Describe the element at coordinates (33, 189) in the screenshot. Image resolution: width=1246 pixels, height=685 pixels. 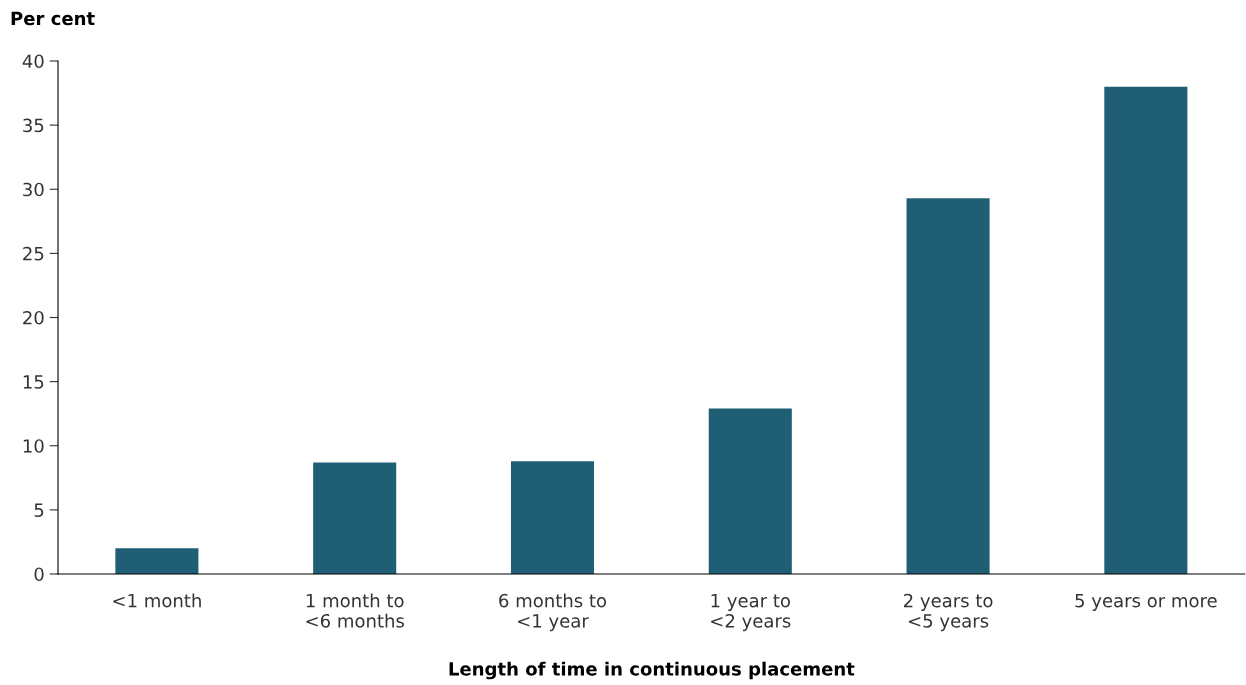
I see `y-tick-label: 30` at that location.